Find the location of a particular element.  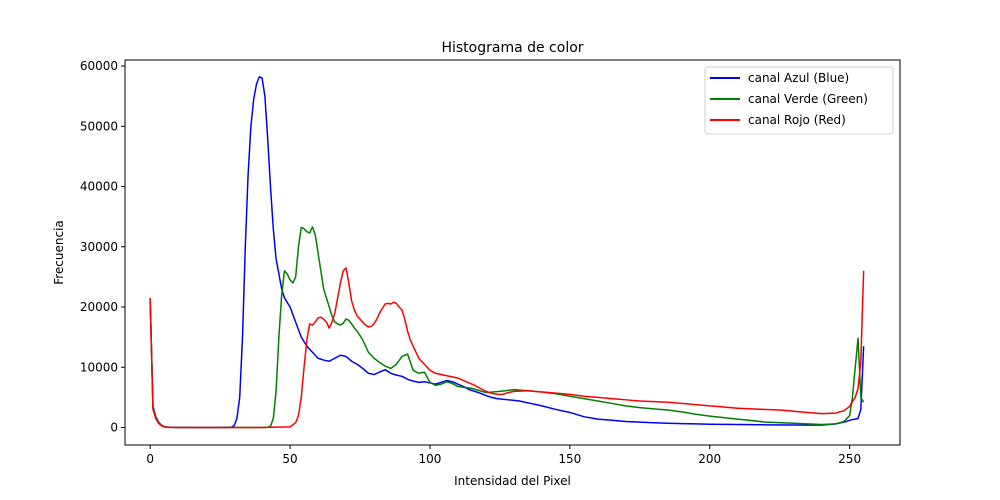

y-tick-label: 30000 is located at coordinates (99, 247).